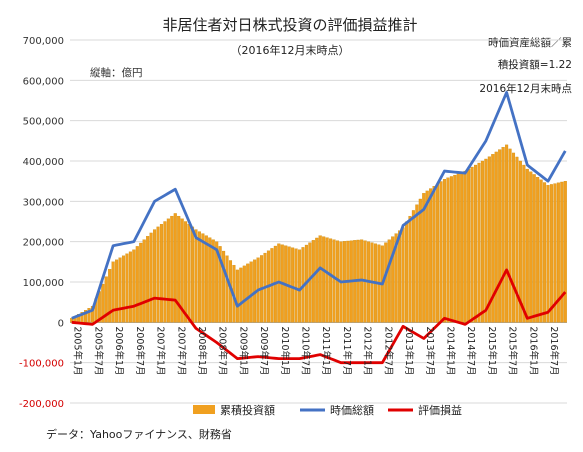  Describe the element at coordinates (388, 350) in the screenshot. I see `x-tick-label: 2012年7月` at that location.